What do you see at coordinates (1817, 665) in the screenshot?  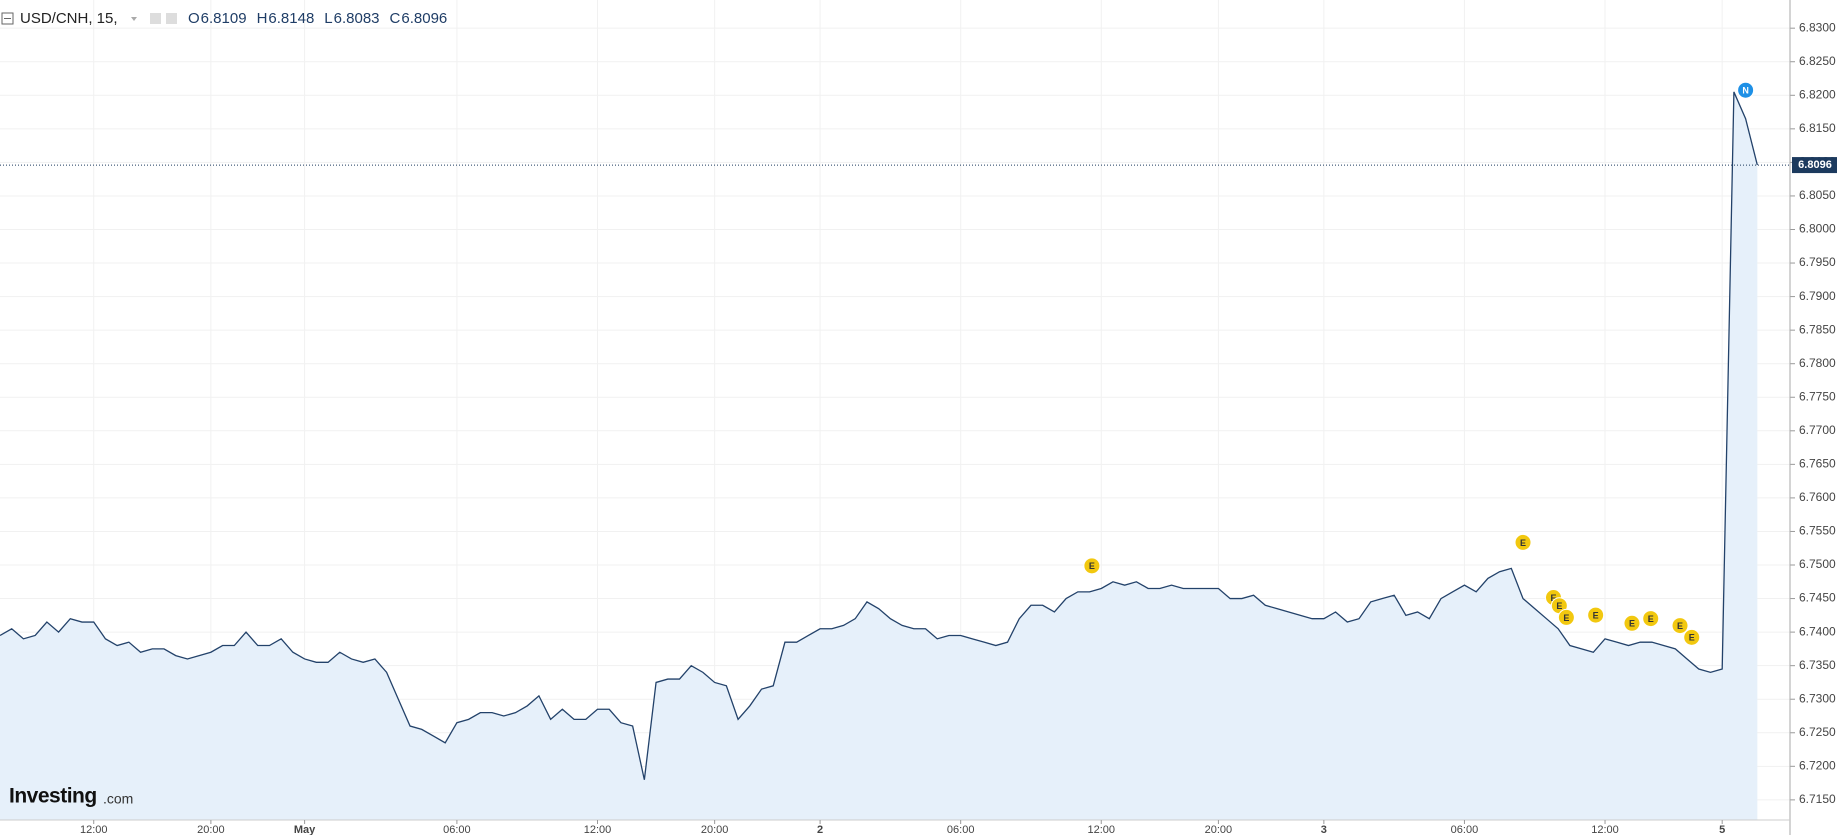 I see `y-tick-label: 6.7350` at bounding box center [1817, 665].